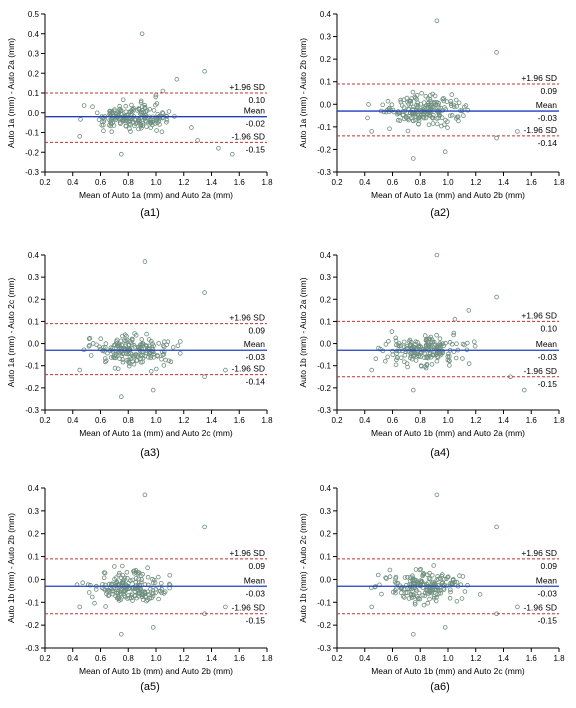  I want to click on y-tick-label: -0.3, so click(32, 172).